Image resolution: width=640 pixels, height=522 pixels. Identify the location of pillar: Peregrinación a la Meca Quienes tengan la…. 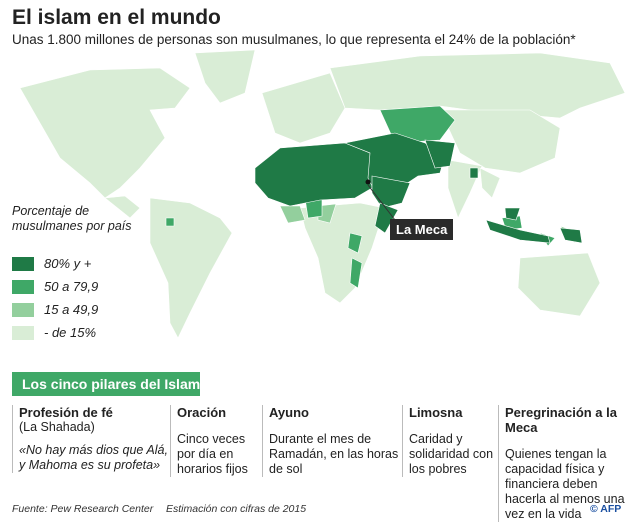
(567, 463).